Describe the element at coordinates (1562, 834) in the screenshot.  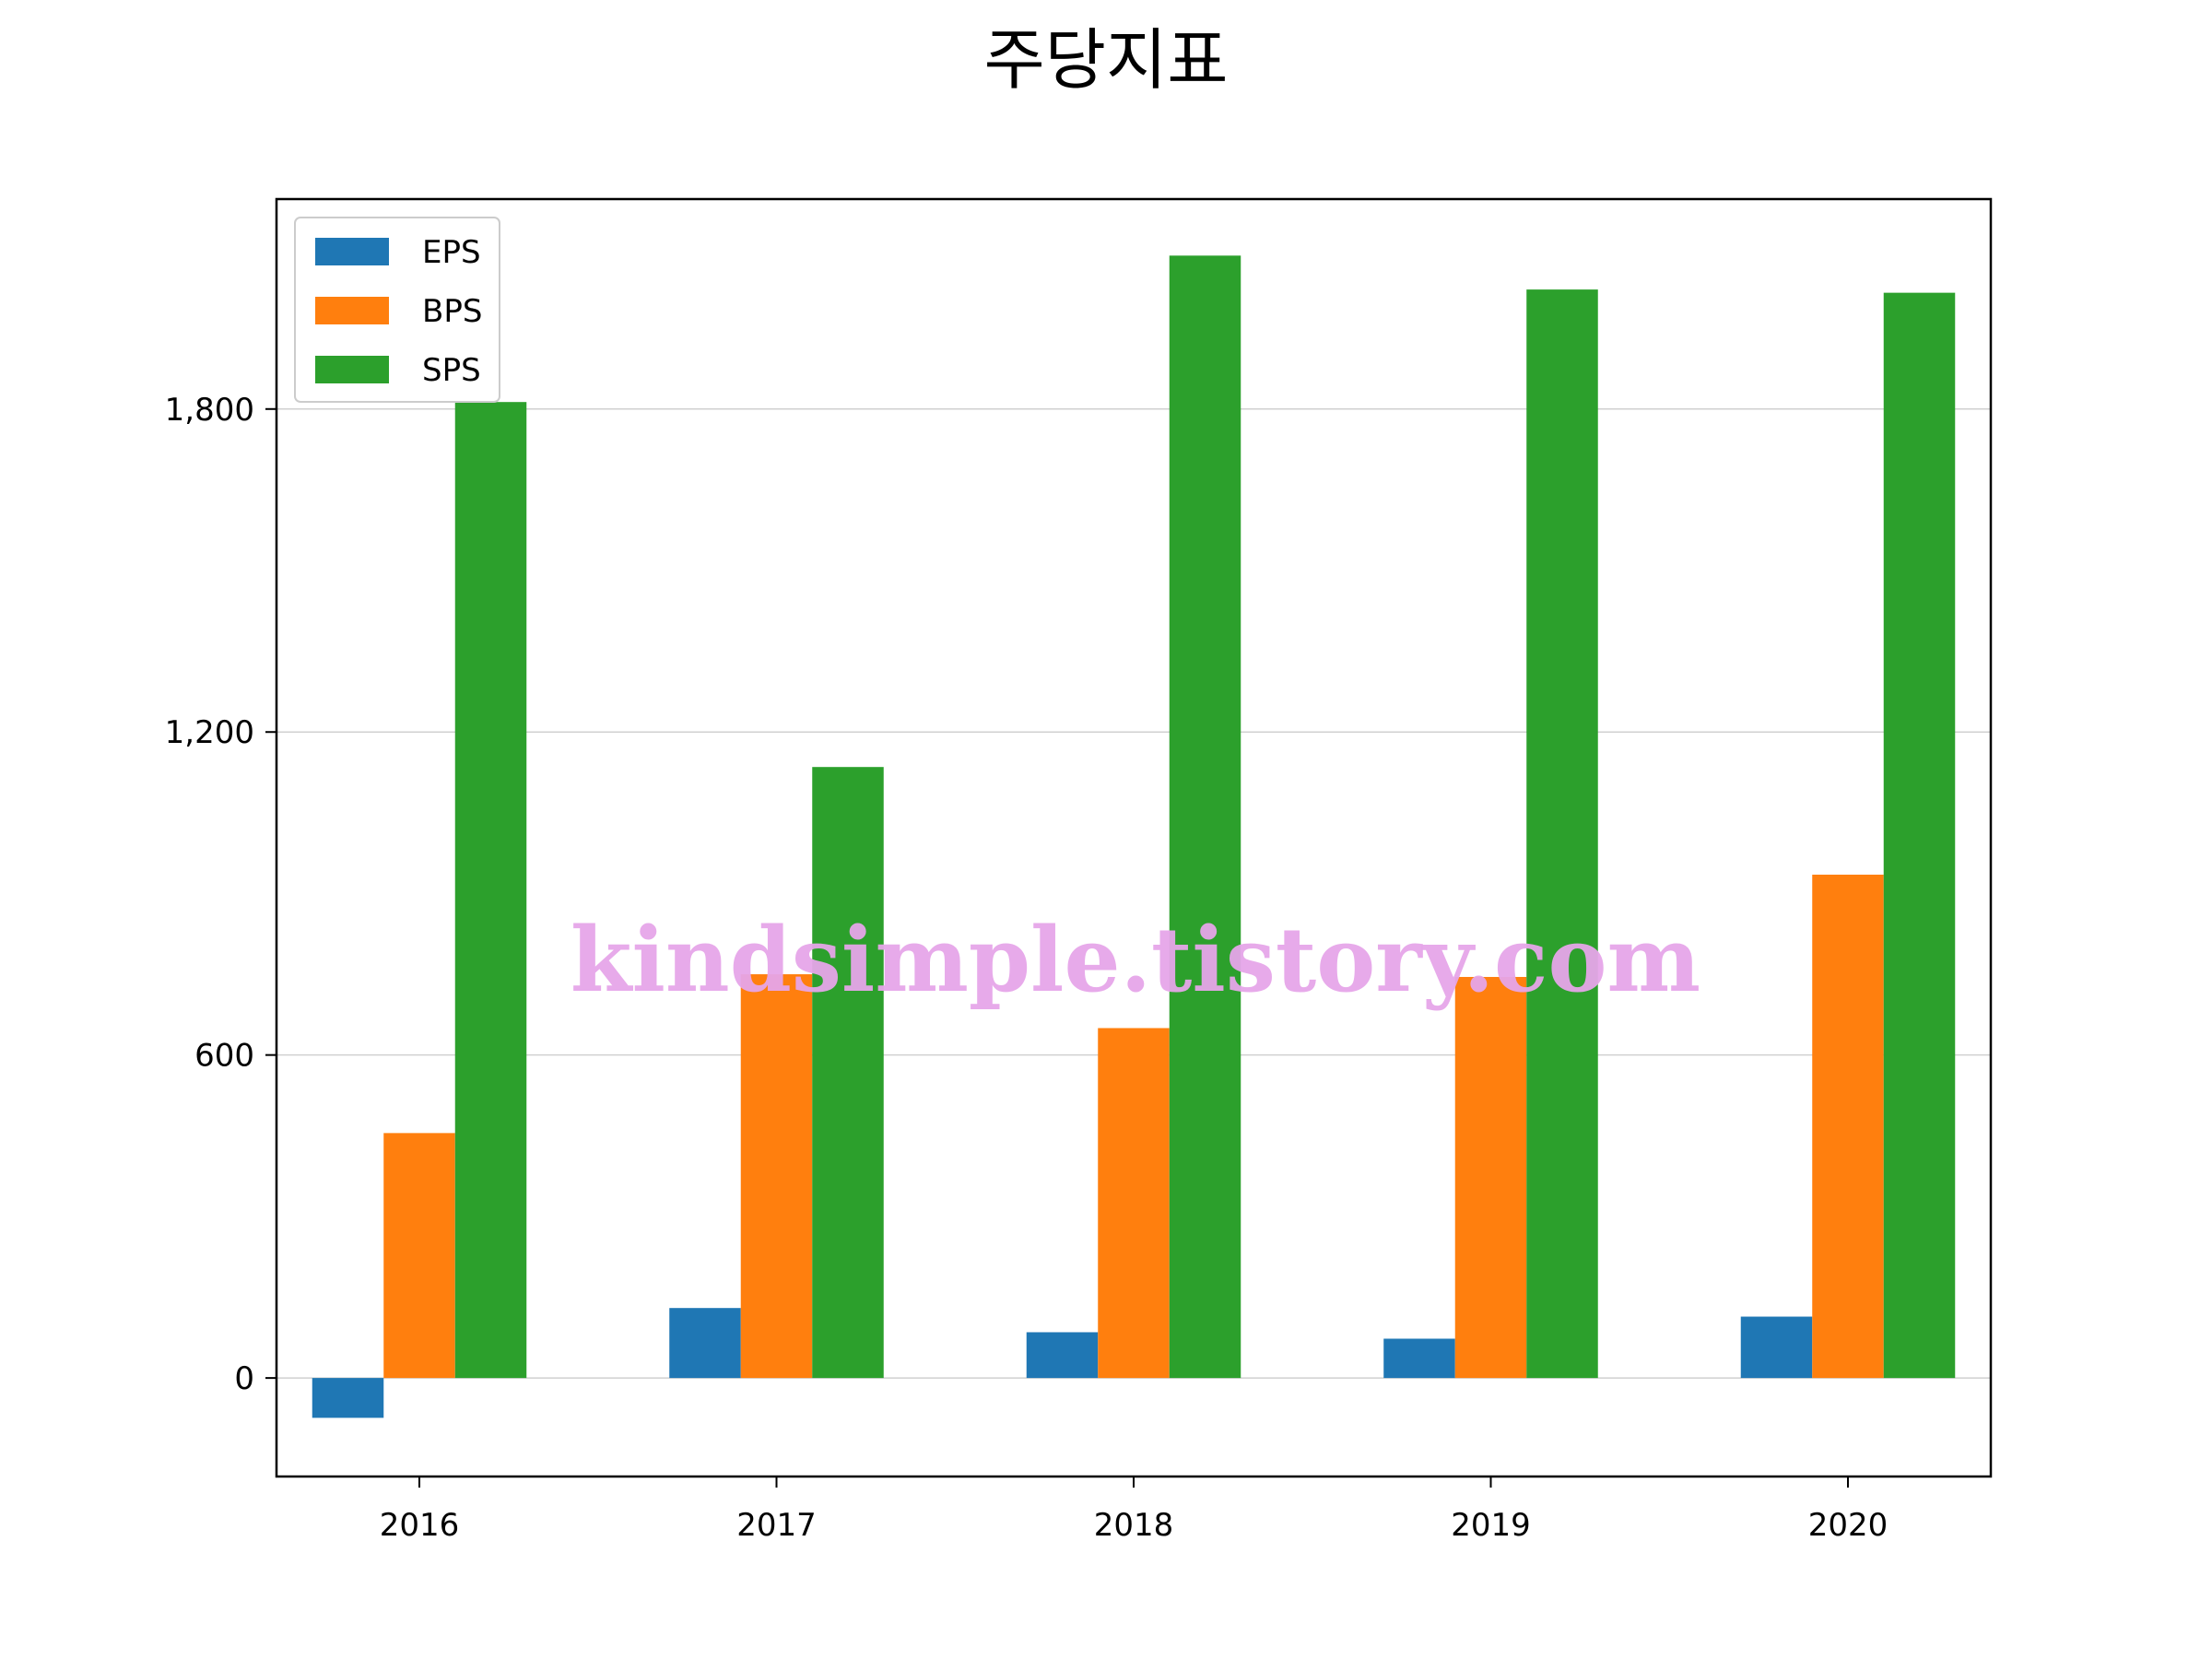
I see `bar-sps-2019` at that location.